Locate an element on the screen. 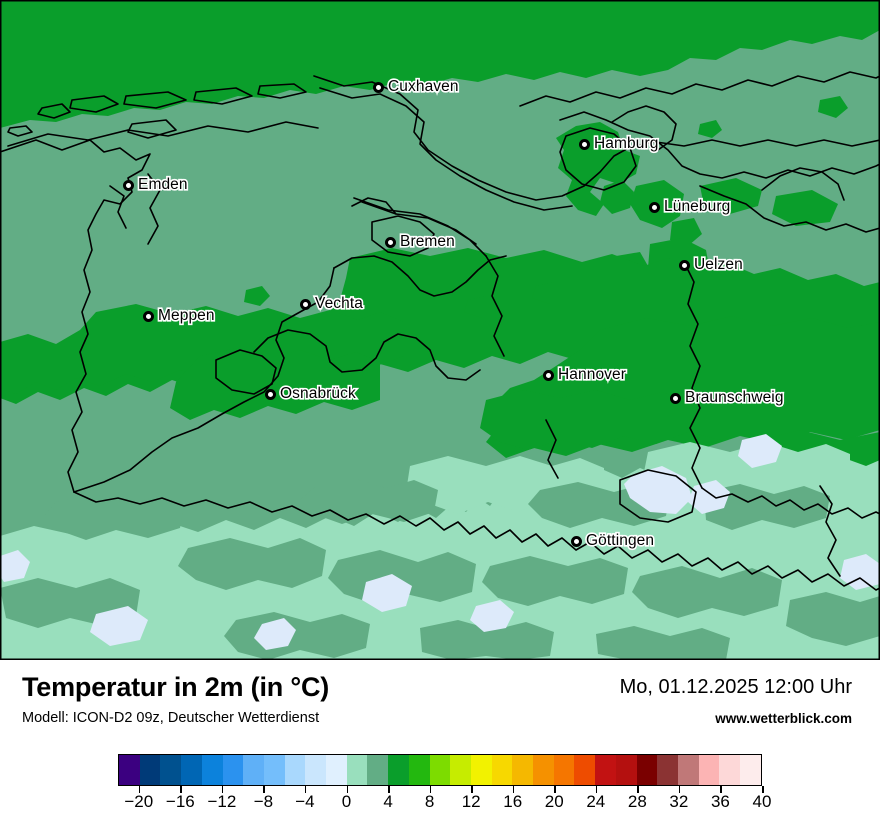 The width and height of the screenshot is (880, 830). city-marker: Braunschweig is located at coordinates (727, 397).